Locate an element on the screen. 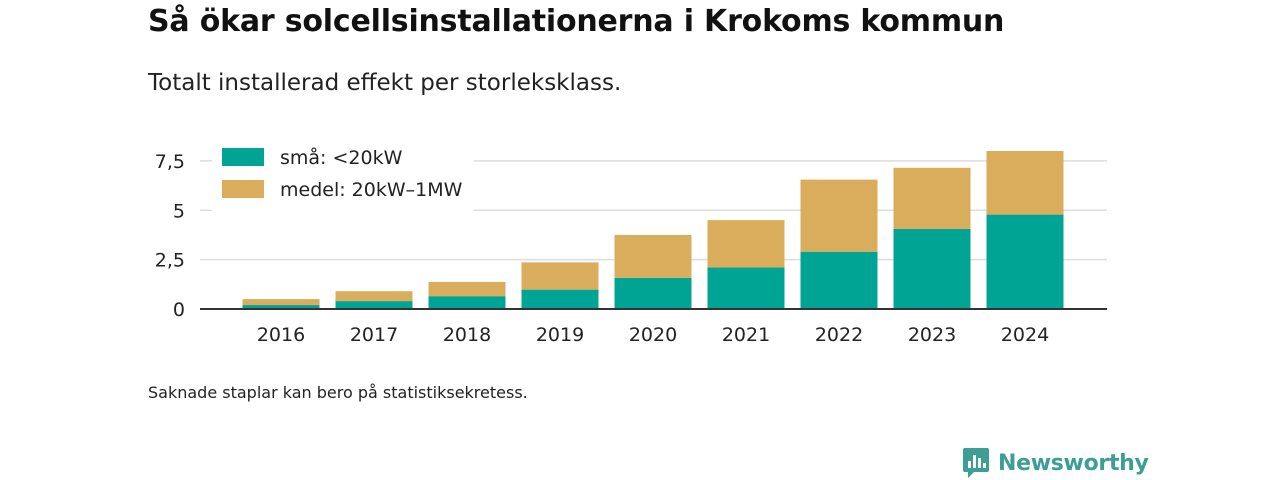 The image size is (1280, 480). bar-medium-2017 is located at coordinates (374, 296).